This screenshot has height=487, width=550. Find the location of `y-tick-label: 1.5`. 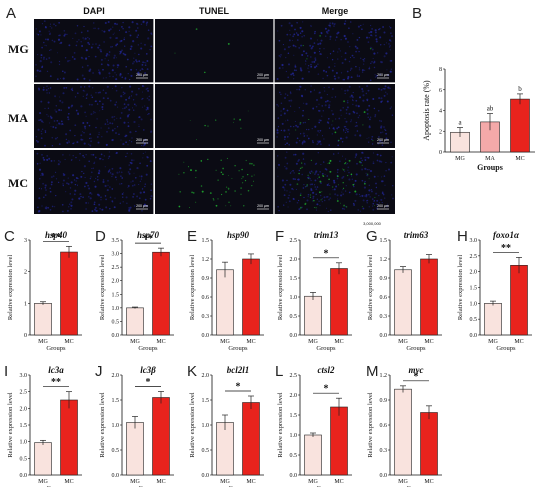

y-tick-label: 1.5 is located at coordinates (116, 401).